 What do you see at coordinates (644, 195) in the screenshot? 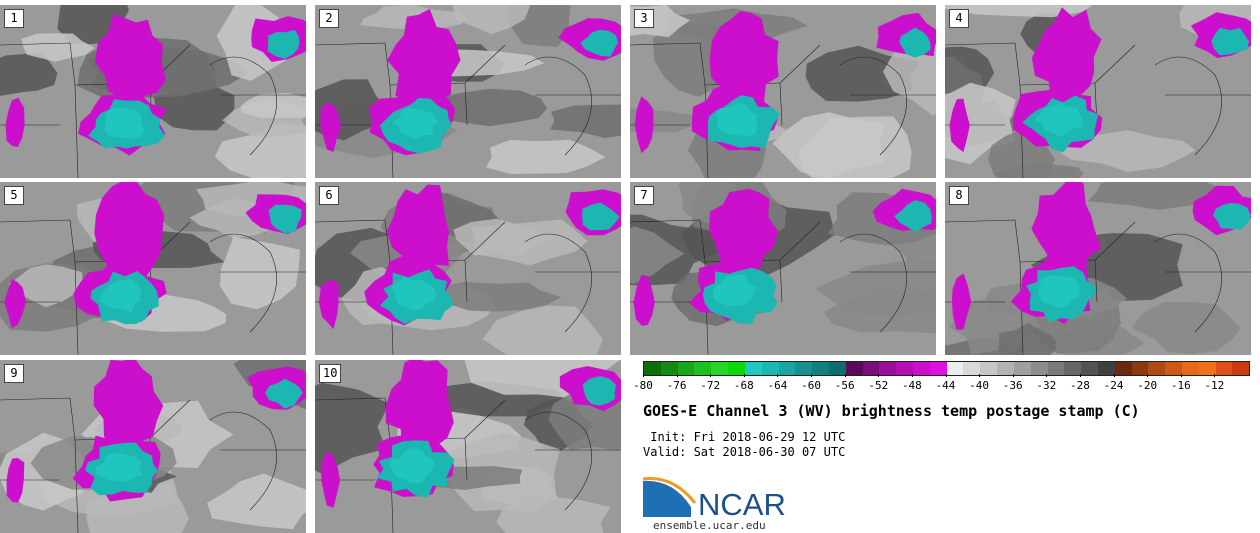
I see `panel-label: 7` at bounding box center [644, 195].